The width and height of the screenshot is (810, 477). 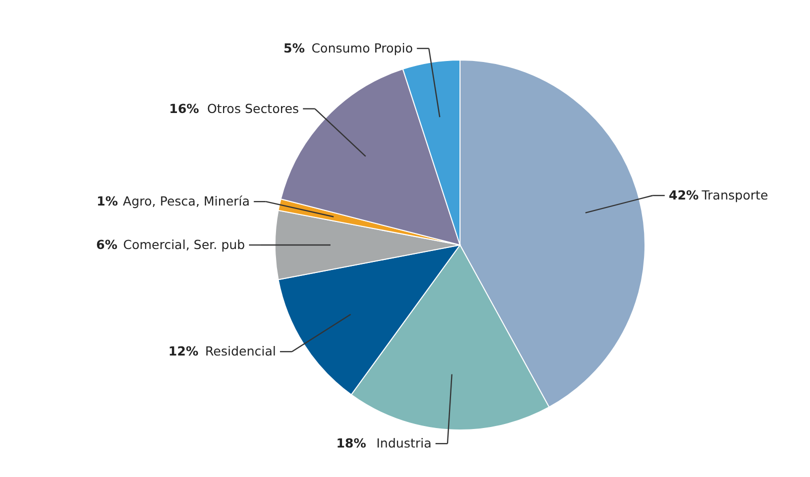 I want to click on data-label: 6%, so click(x=107, y=244).